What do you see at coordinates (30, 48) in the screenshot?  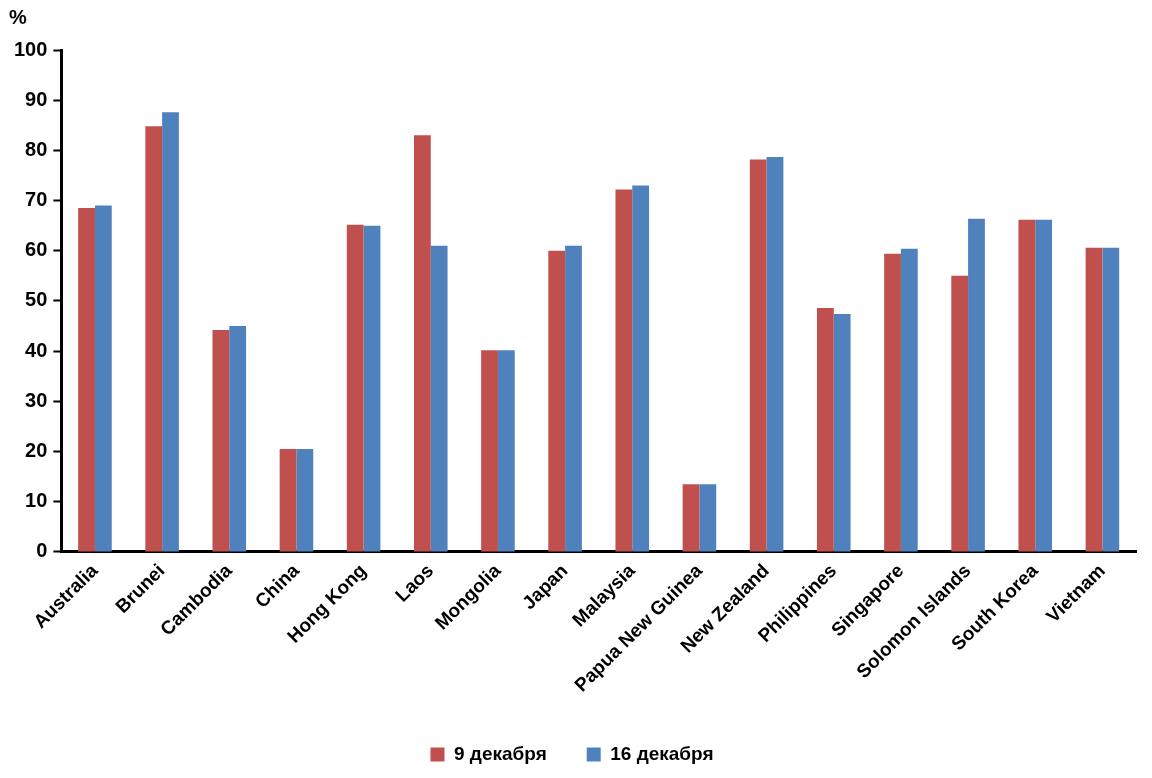 I see `y-tick-label: 100` at bounding box center [30, 48].